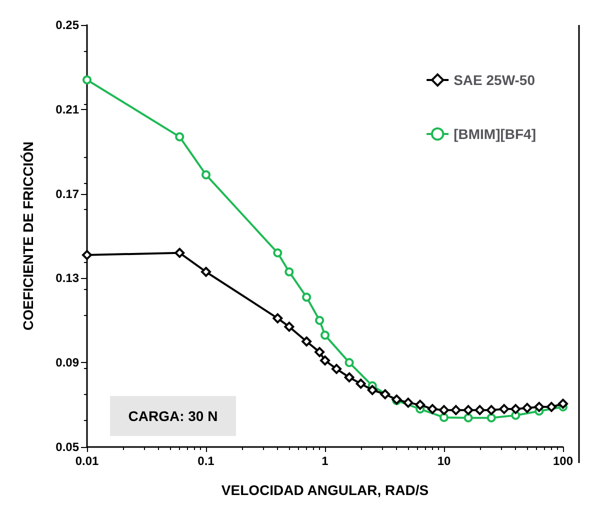 The height and width of the screenshot is (516, 589). Describe the element at coordinates (444, 461) in the screenshot. I see `x-tick-label: 10` at that location.